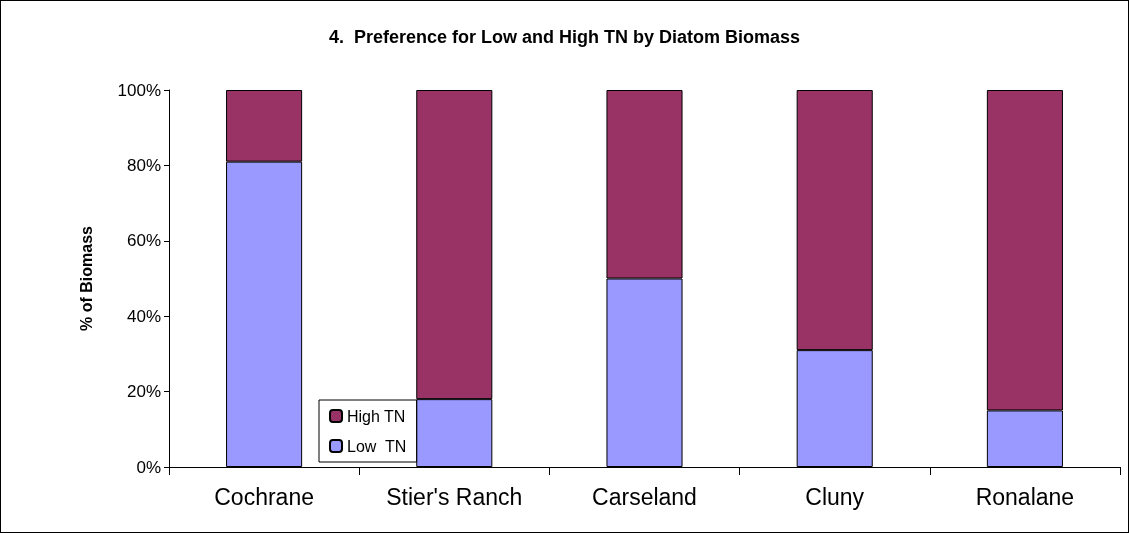 This screenshot has height=533, width=1129. What do you see at coordinates (377, 446) in the screenshot?
I see `legend-label: Low TN` at bounding box center [377, 446].